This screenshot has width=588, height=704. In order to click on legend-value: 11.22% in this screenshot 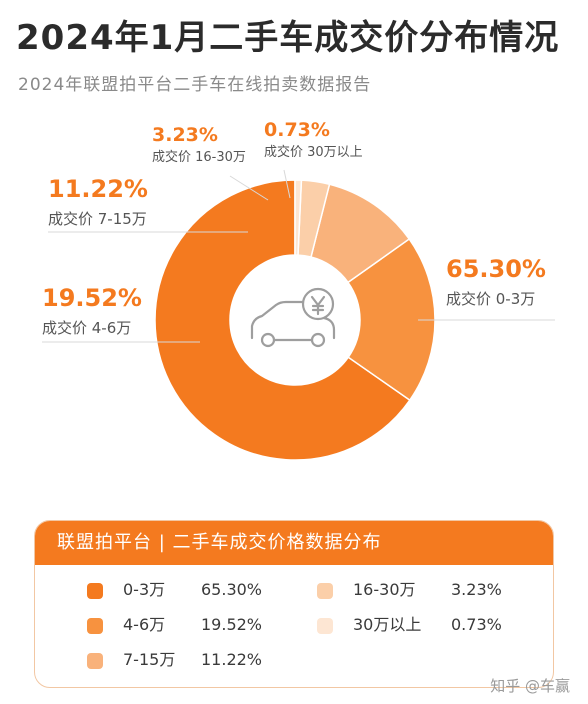, I will do `click(232, 659)`.